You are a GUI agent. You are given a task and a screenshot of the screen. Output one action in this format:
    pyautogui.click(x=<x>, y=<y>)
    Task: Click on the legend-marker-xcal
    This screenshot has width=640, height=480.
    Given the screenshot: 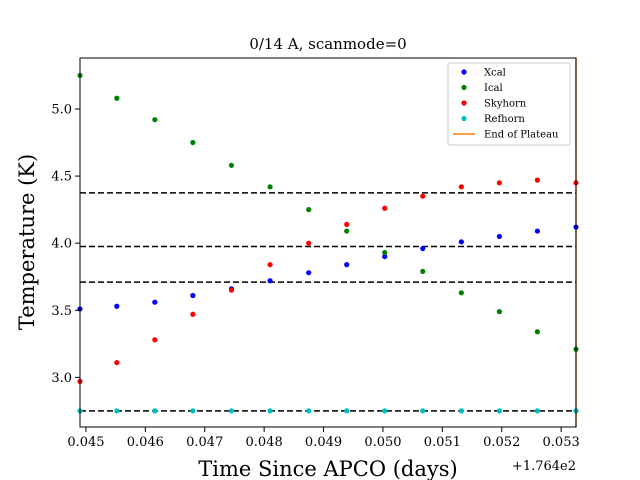 What is the action you would take?
    pyautogui.click(x=464, y=72)
    